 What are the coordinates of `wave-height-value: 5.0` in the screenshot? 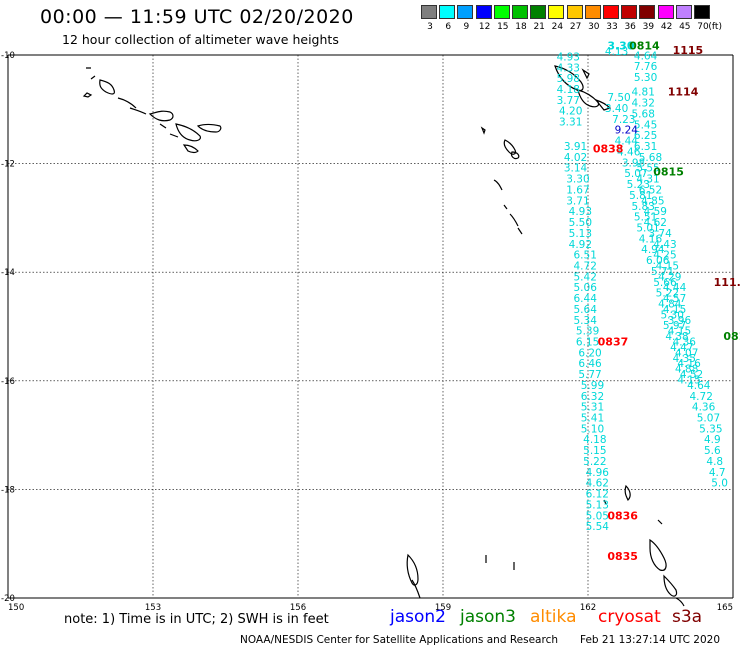 It's located at (719, 484).